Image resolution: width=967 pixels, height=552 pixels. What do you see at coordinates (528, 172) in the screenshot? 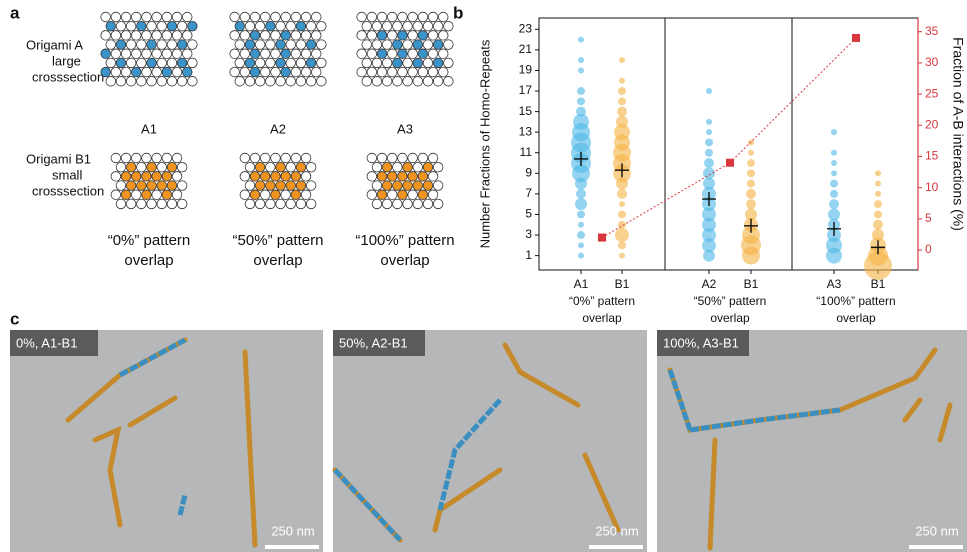
I see `y-tick-label: 9` at bounding box center [528, 172].